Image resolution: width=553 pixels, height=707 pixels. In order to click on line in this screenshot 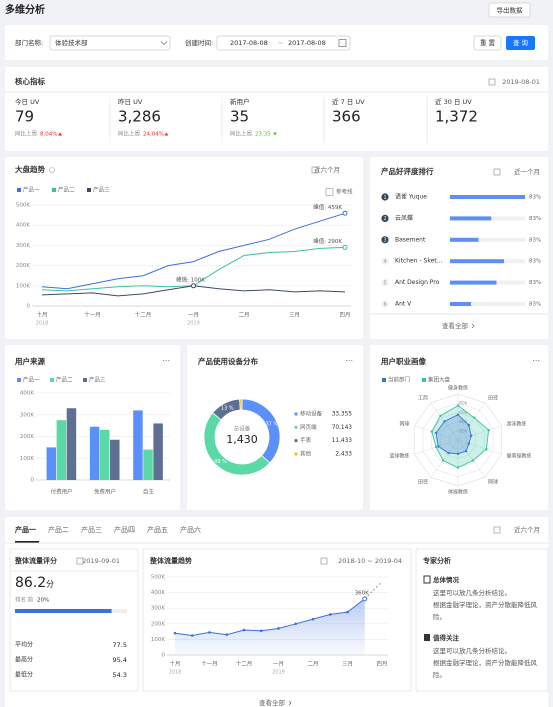, I will do `click(373, 590)`.